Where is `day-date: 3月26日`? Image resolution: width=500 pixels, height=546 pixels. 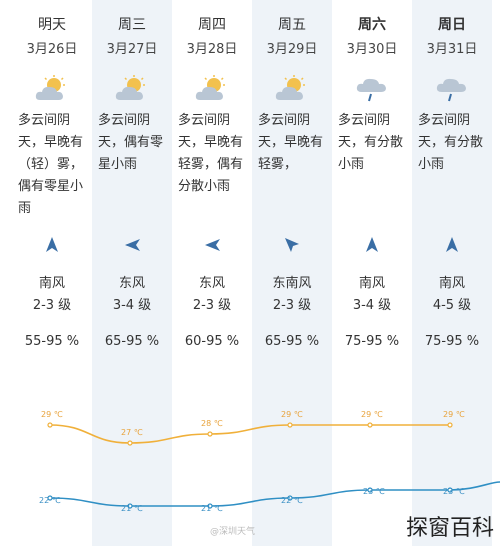
day-date: 3月26日 is located at coordinates (52, 49).